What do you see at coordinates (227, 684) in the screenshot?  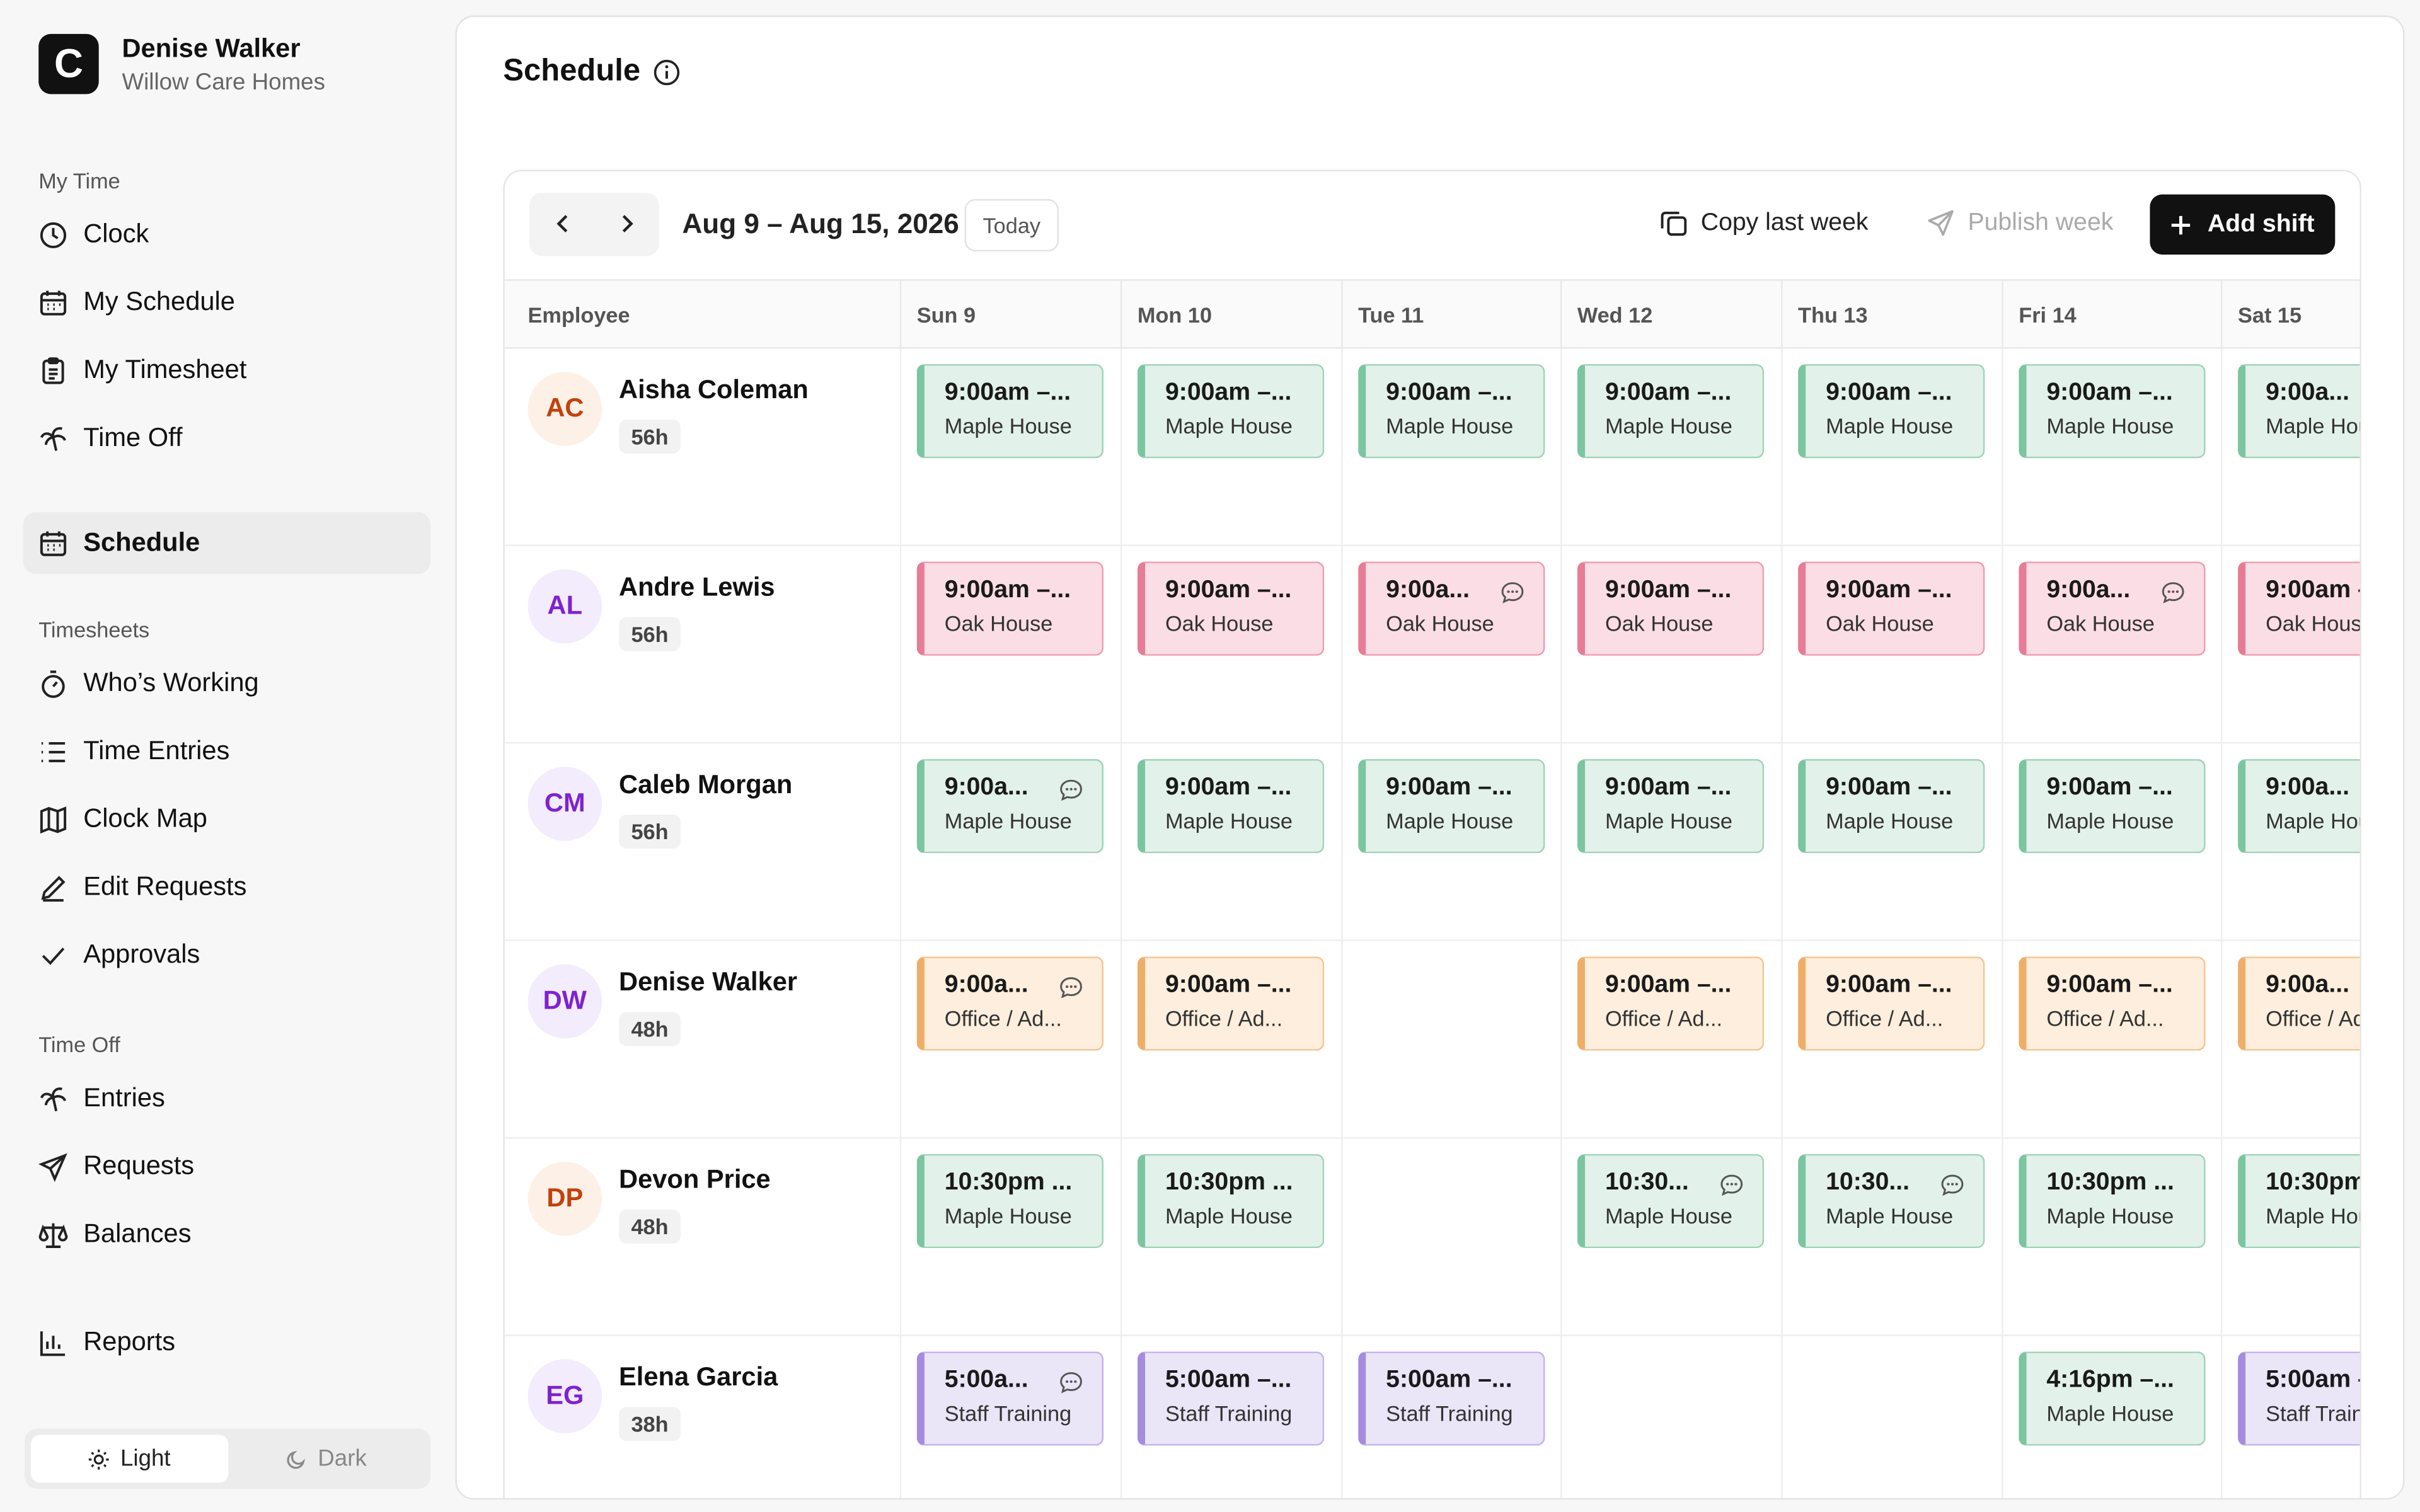 I see `nav-item: Who’s Working` at bounding box center [227, 684].